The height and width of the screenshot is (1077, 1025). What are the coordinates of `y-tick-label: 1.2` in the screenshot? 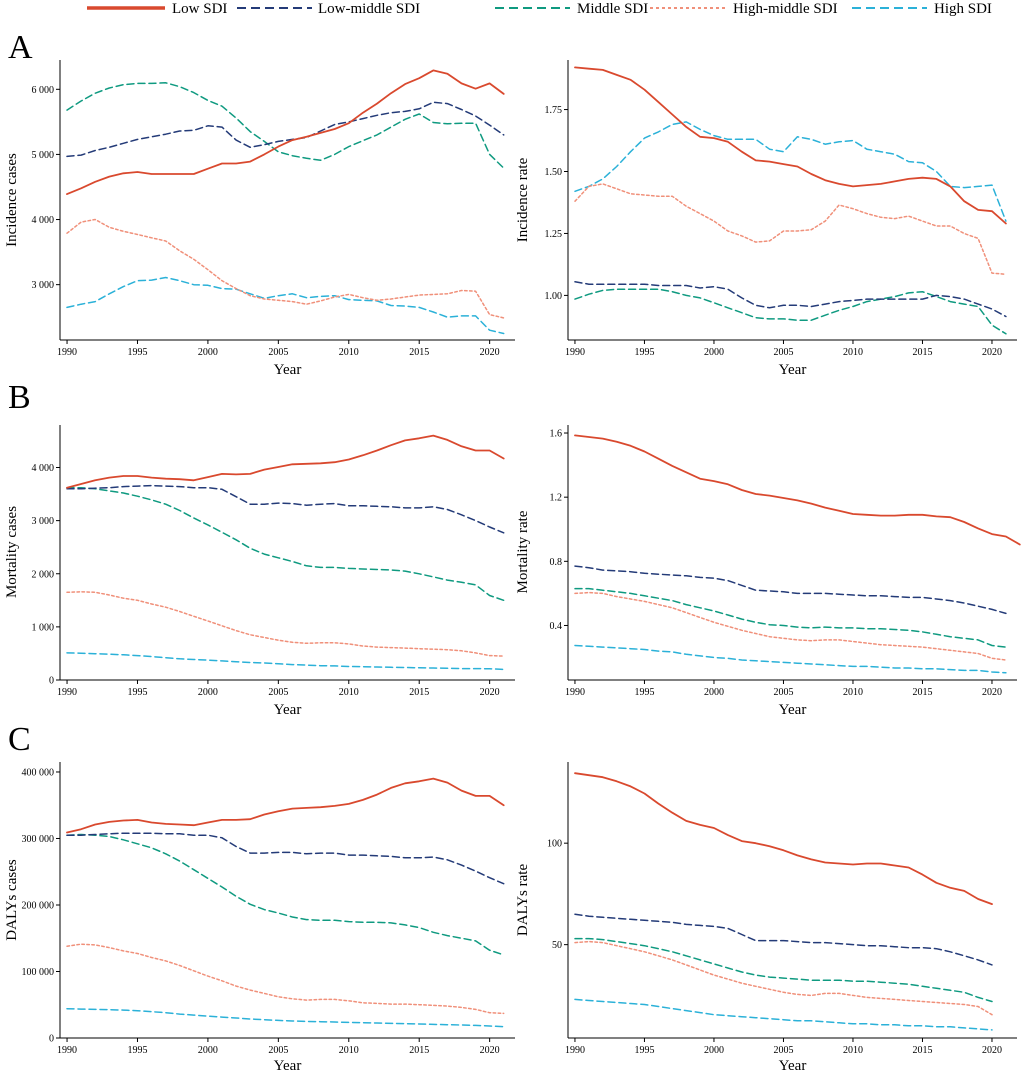 It's located at (556, 498).